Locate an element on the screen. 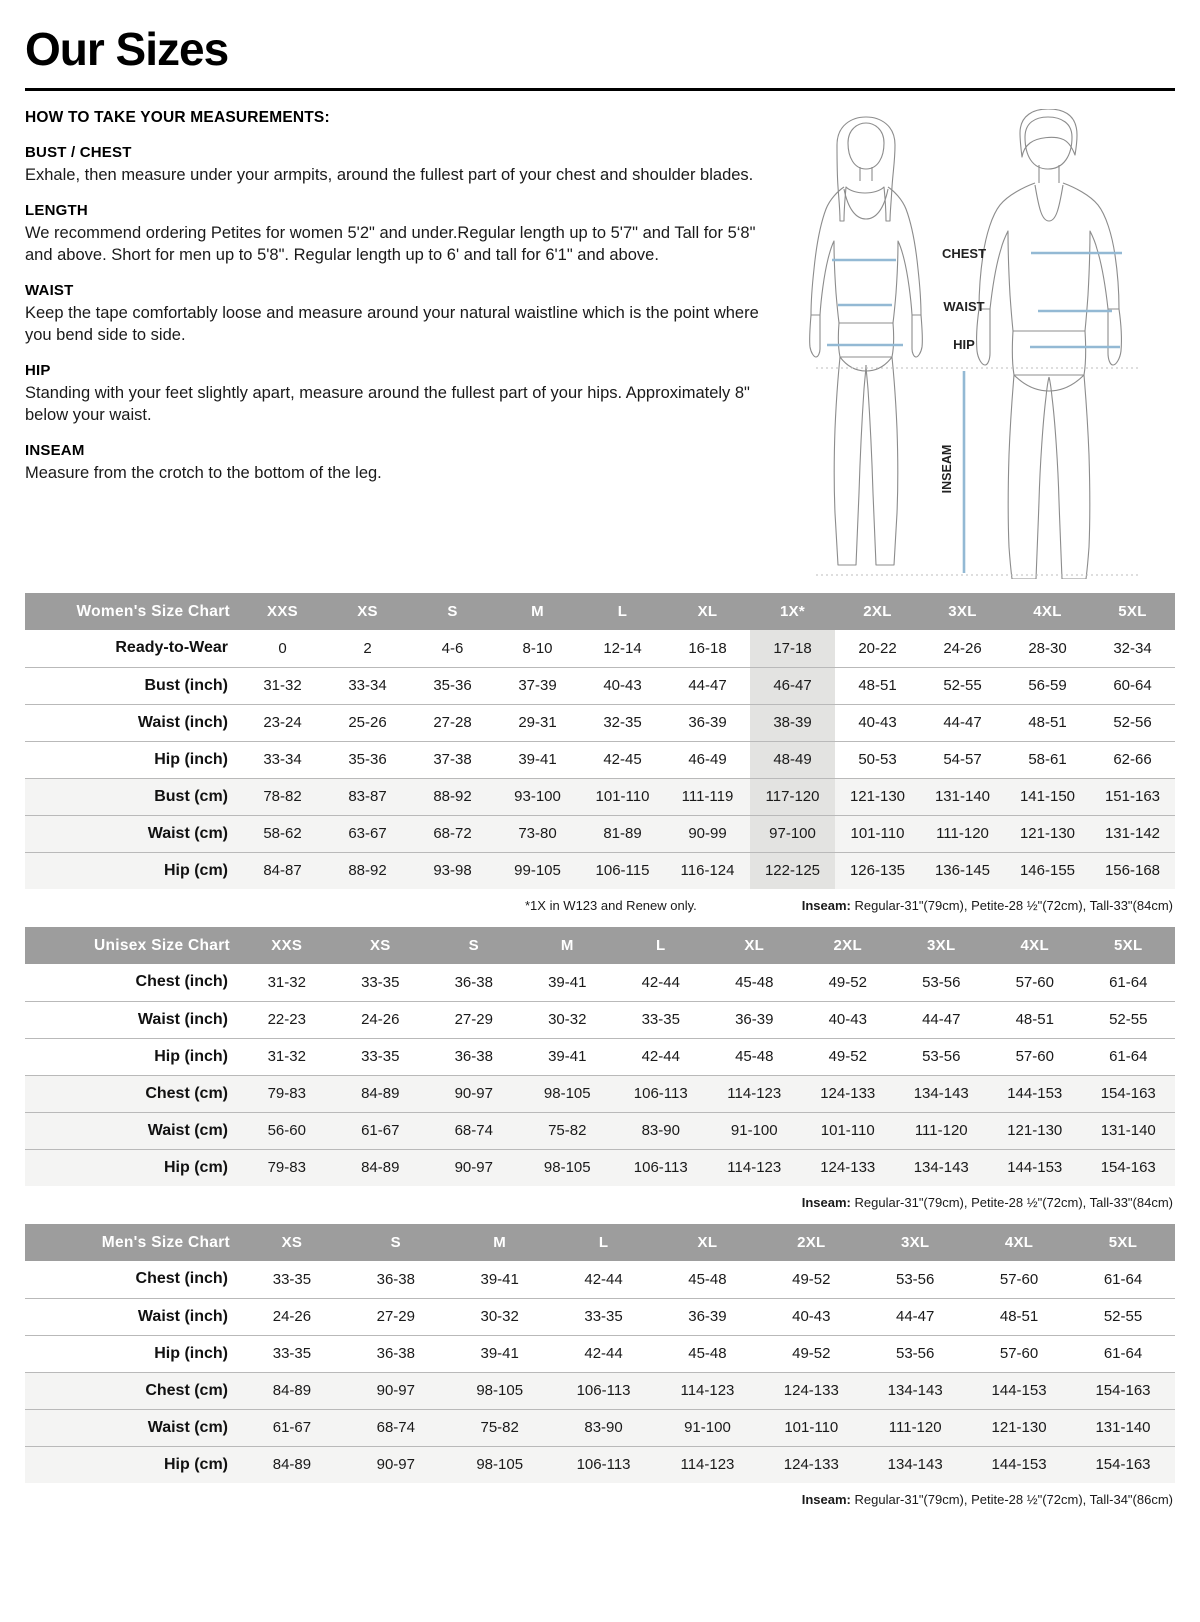 This screenshot has height=1622, width=1200. table-cell: 48-51 is located at coordinates (1035, 1019).